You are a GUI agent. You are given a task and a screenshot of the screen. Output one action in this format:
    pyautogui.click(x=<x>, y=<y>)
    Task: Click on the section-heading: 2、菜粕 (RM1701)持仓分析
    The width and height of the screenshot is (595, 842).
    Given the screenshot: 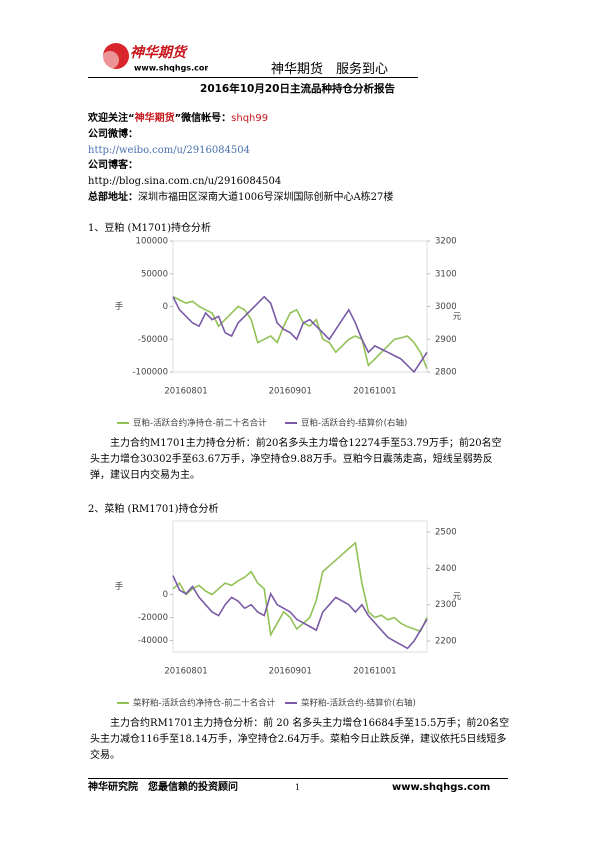 What is the action you would take?
    pyautogui.click(x=153, y=509)
    